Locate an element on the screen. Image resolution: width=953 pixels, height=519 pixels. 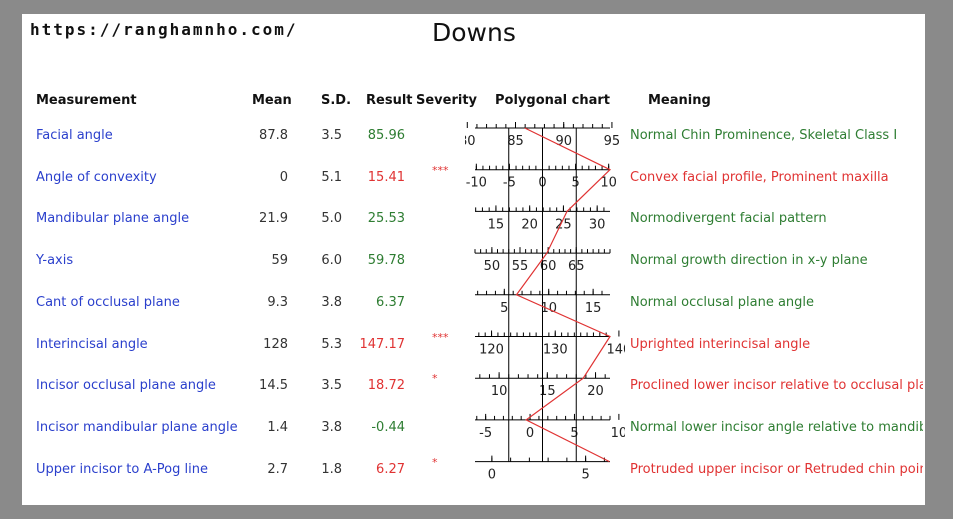
mean-value: 128 is located at coordinates (275, 344).